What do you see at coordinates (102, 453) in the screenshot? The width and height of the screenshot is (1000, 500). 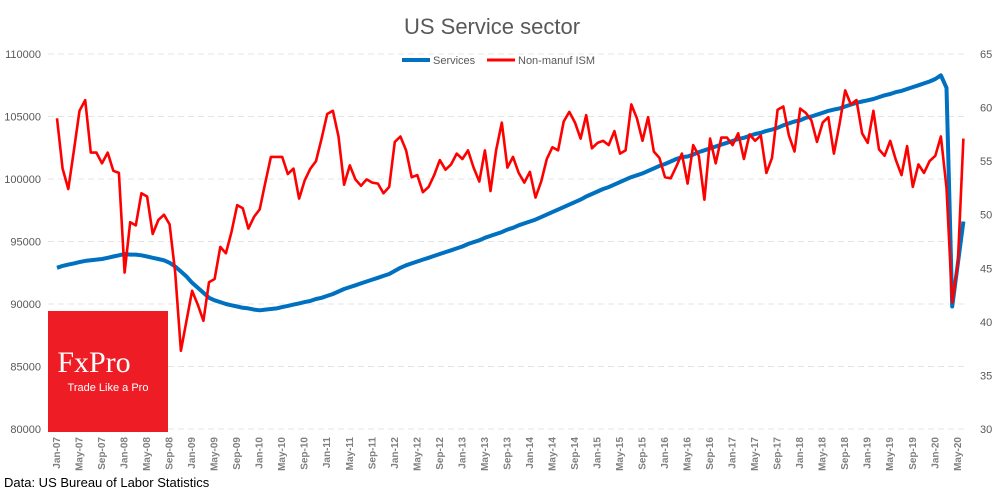 I see `x-tick-label: Sep-07` at bounding box center [102, 453].